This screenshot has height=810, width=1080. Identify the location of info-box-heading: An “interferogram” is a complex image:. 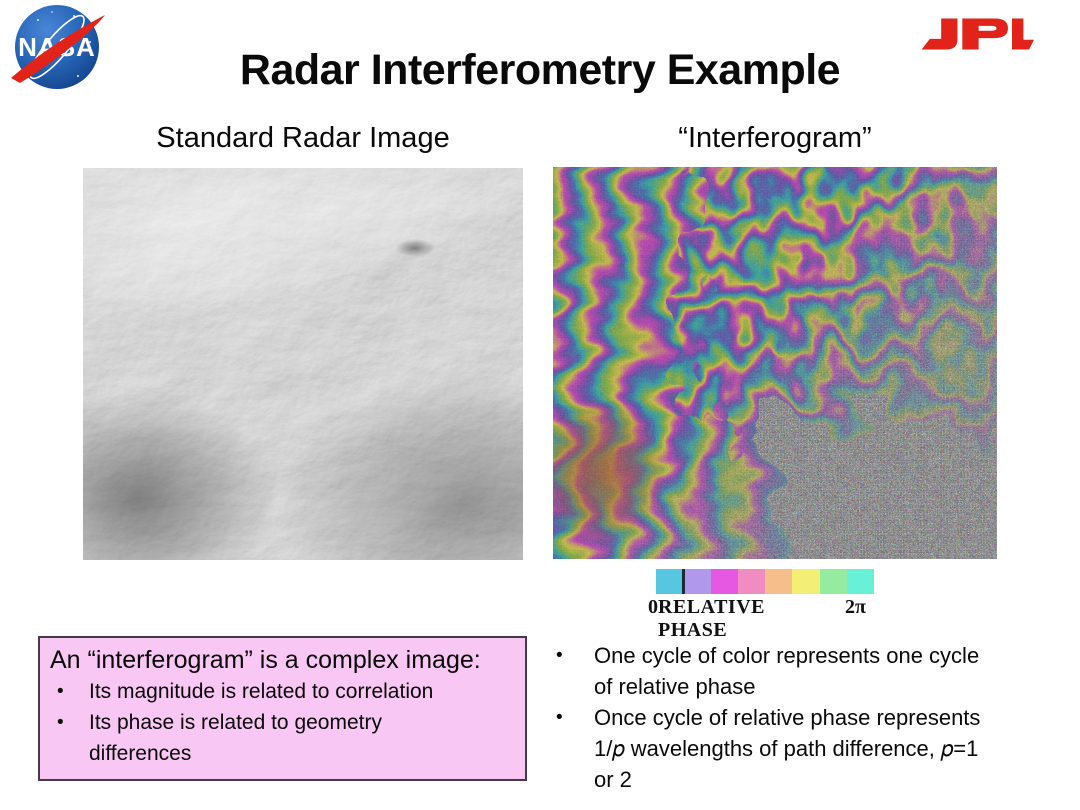
(265, 660).